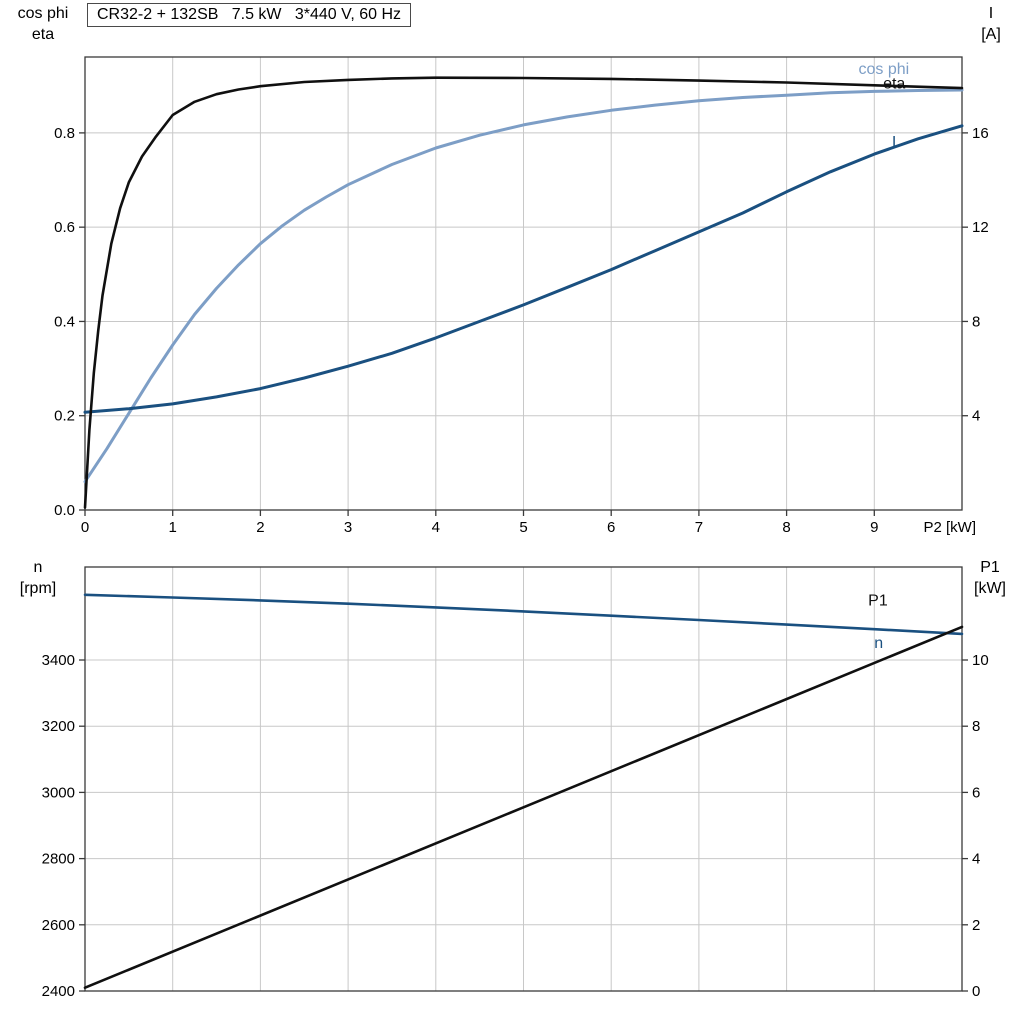 Image resolution: width=1024 pixels, height=1024 pixels. What do you see at coordinates (249, 15) in the screenshot?
I see `chart-title: CR32-2 + 132SB 7.5 kW 3*440 V, 60 Hz` at bounding box center [249, 15].